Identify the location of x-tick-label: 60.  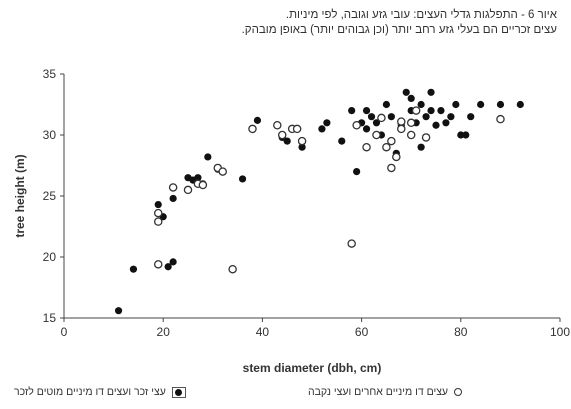
(362, 332).